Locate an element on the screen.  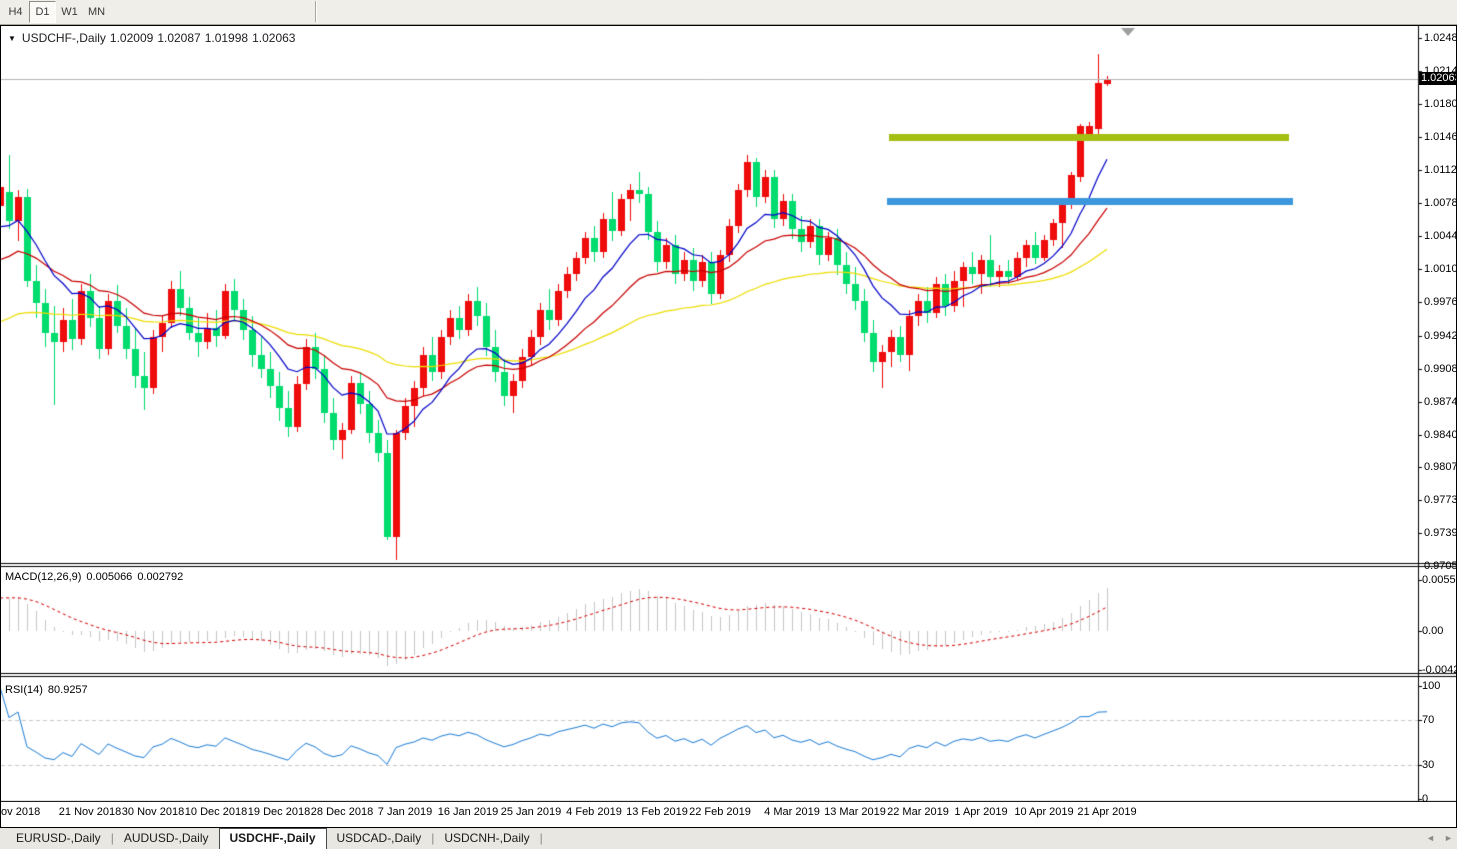
macd-tick-label: 0.00 is located at coordinates (1433, 631).